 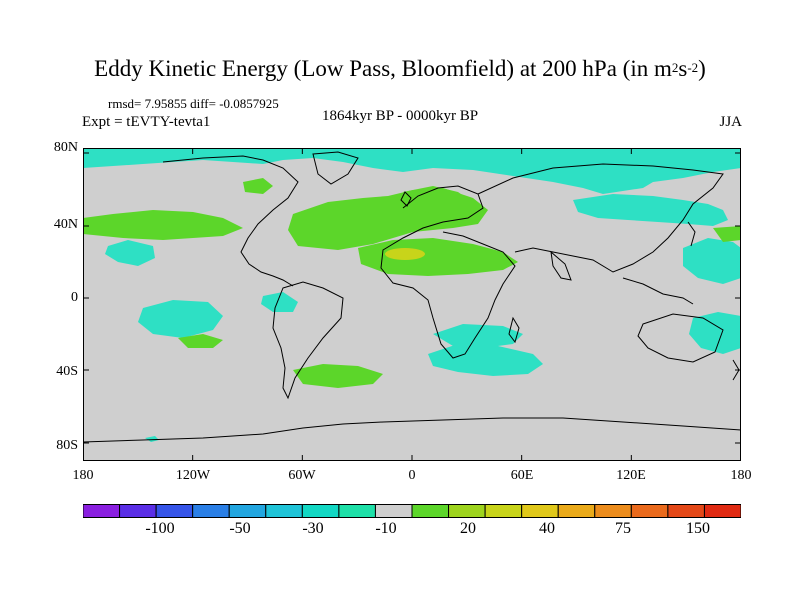 I want to click on season-label: JJA, so click(x=730, y=122).